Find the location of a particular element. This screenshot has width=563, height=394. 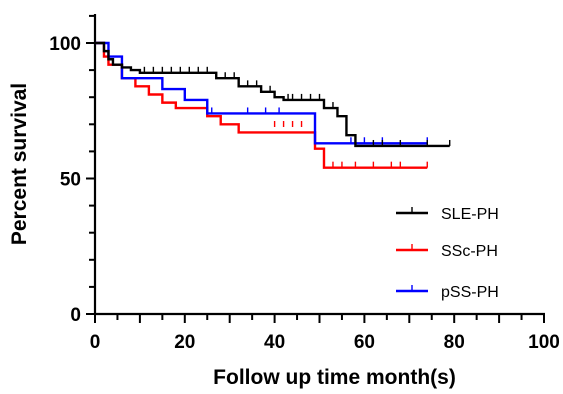

y-tick-label: 0 is located at coordinates (75, 315).